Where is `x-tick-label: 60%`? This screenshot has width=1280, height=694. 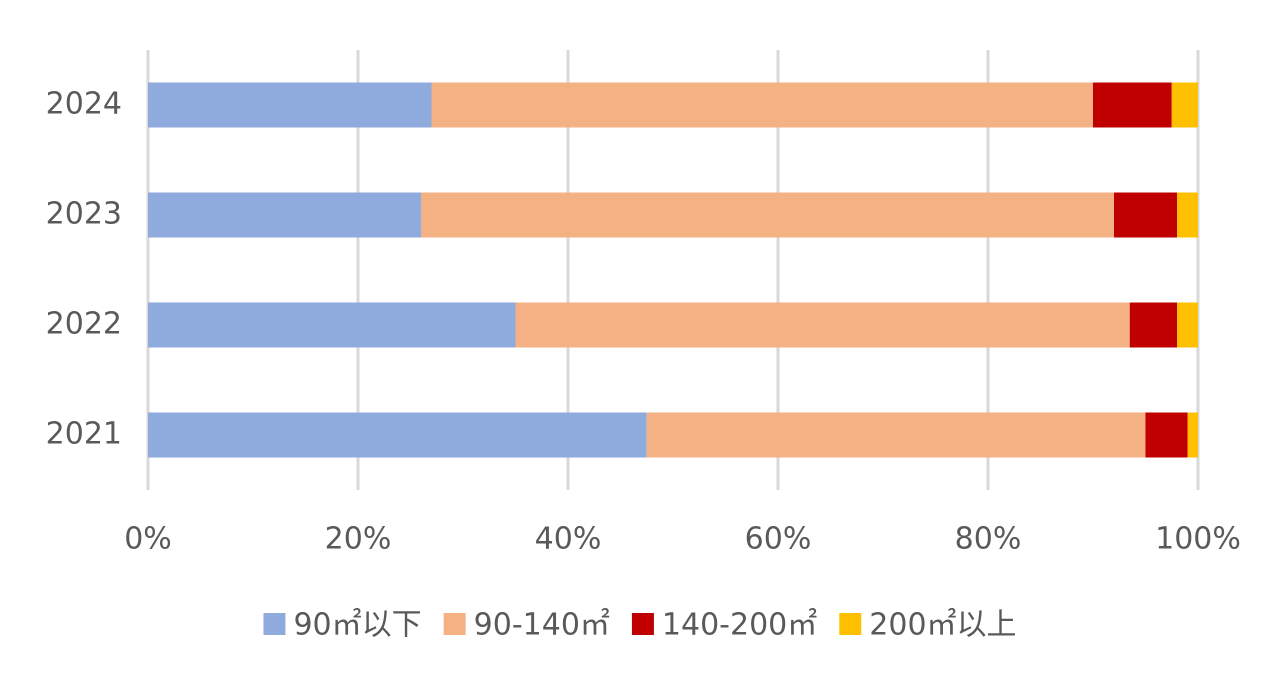 x-tick-label: 60% is located at coordinates (778, 539).